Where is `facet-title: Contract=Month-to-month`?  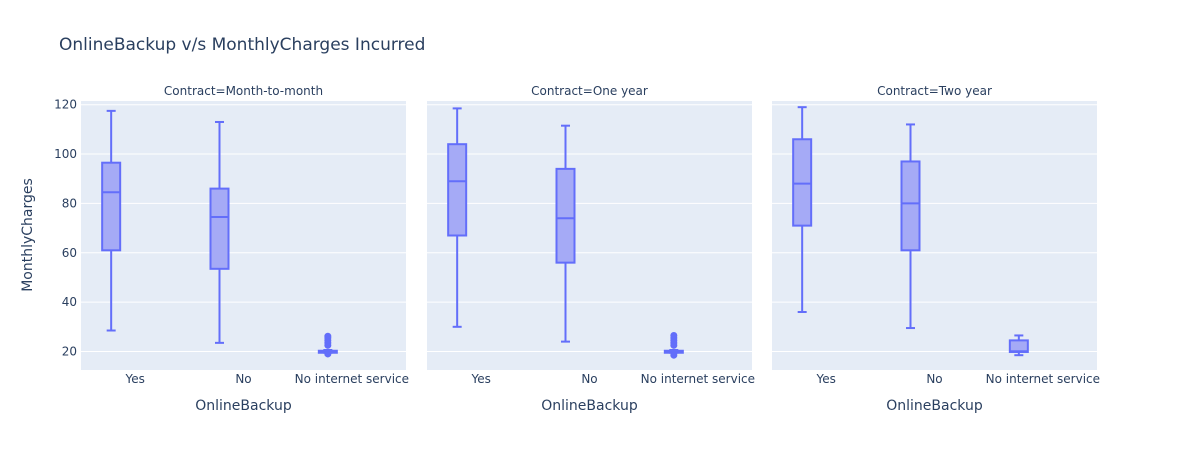 facet-title: Contract=Month-to-month is located at coordinates (243, 91).